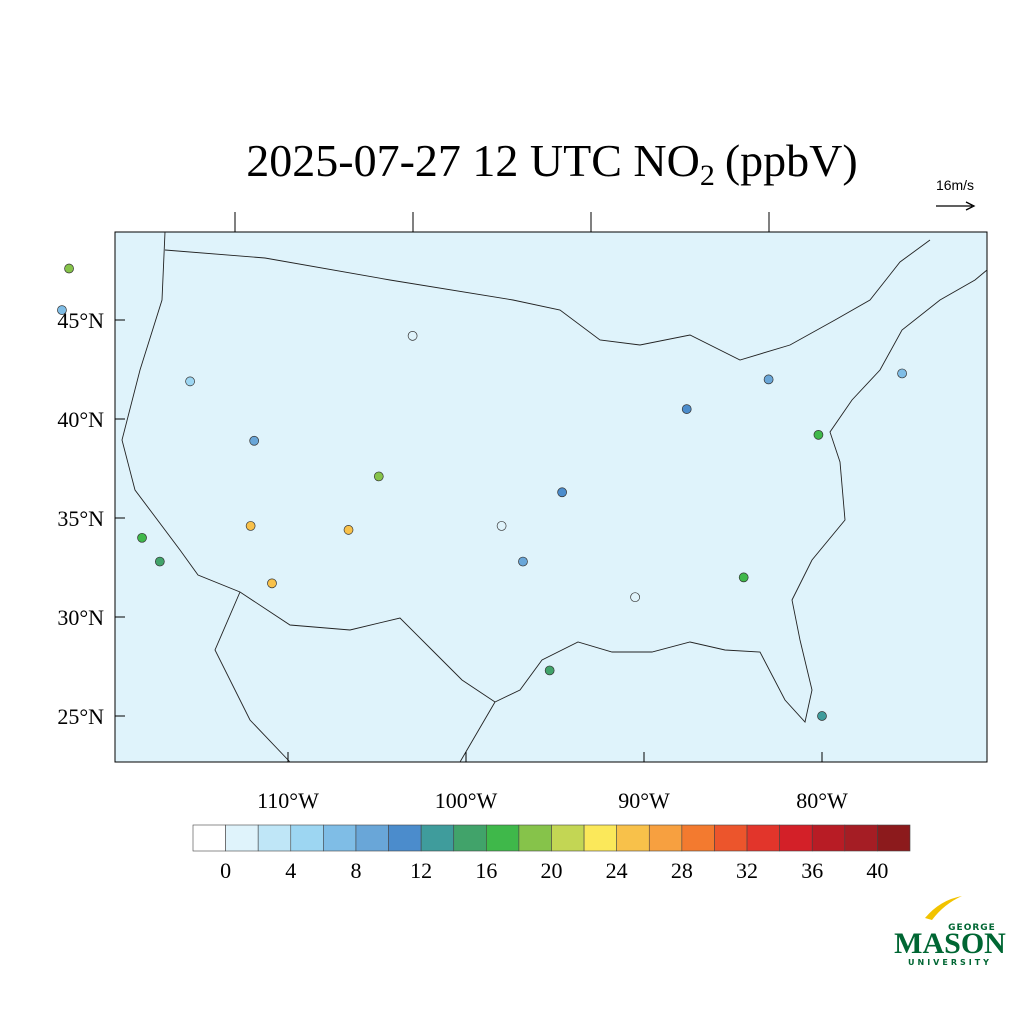  Describe the element at coordinates (644, 800) in the screenshot. I see `lon-tick-label: 90°W` at that location.